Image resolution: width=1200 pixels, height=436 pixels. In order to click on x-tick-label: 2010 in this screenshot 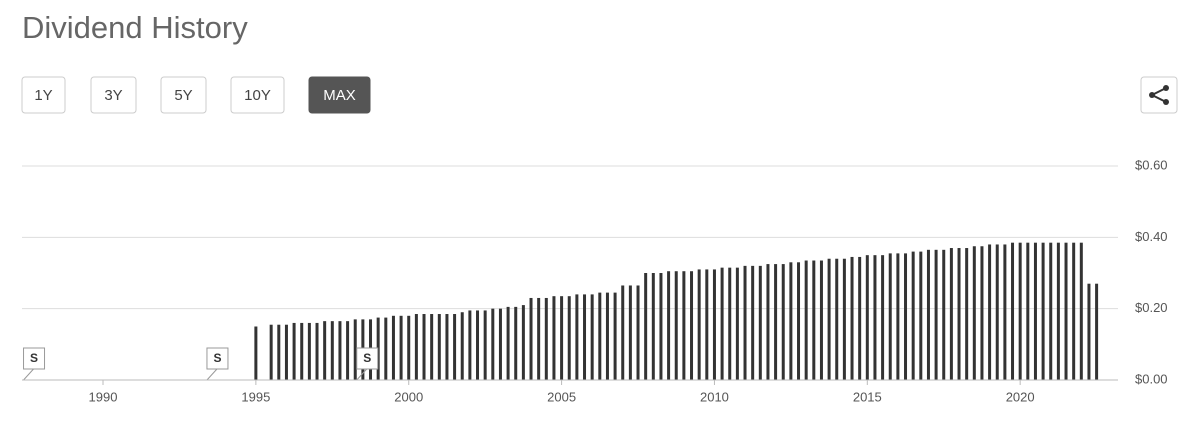, I will do `click(714, 396)`.